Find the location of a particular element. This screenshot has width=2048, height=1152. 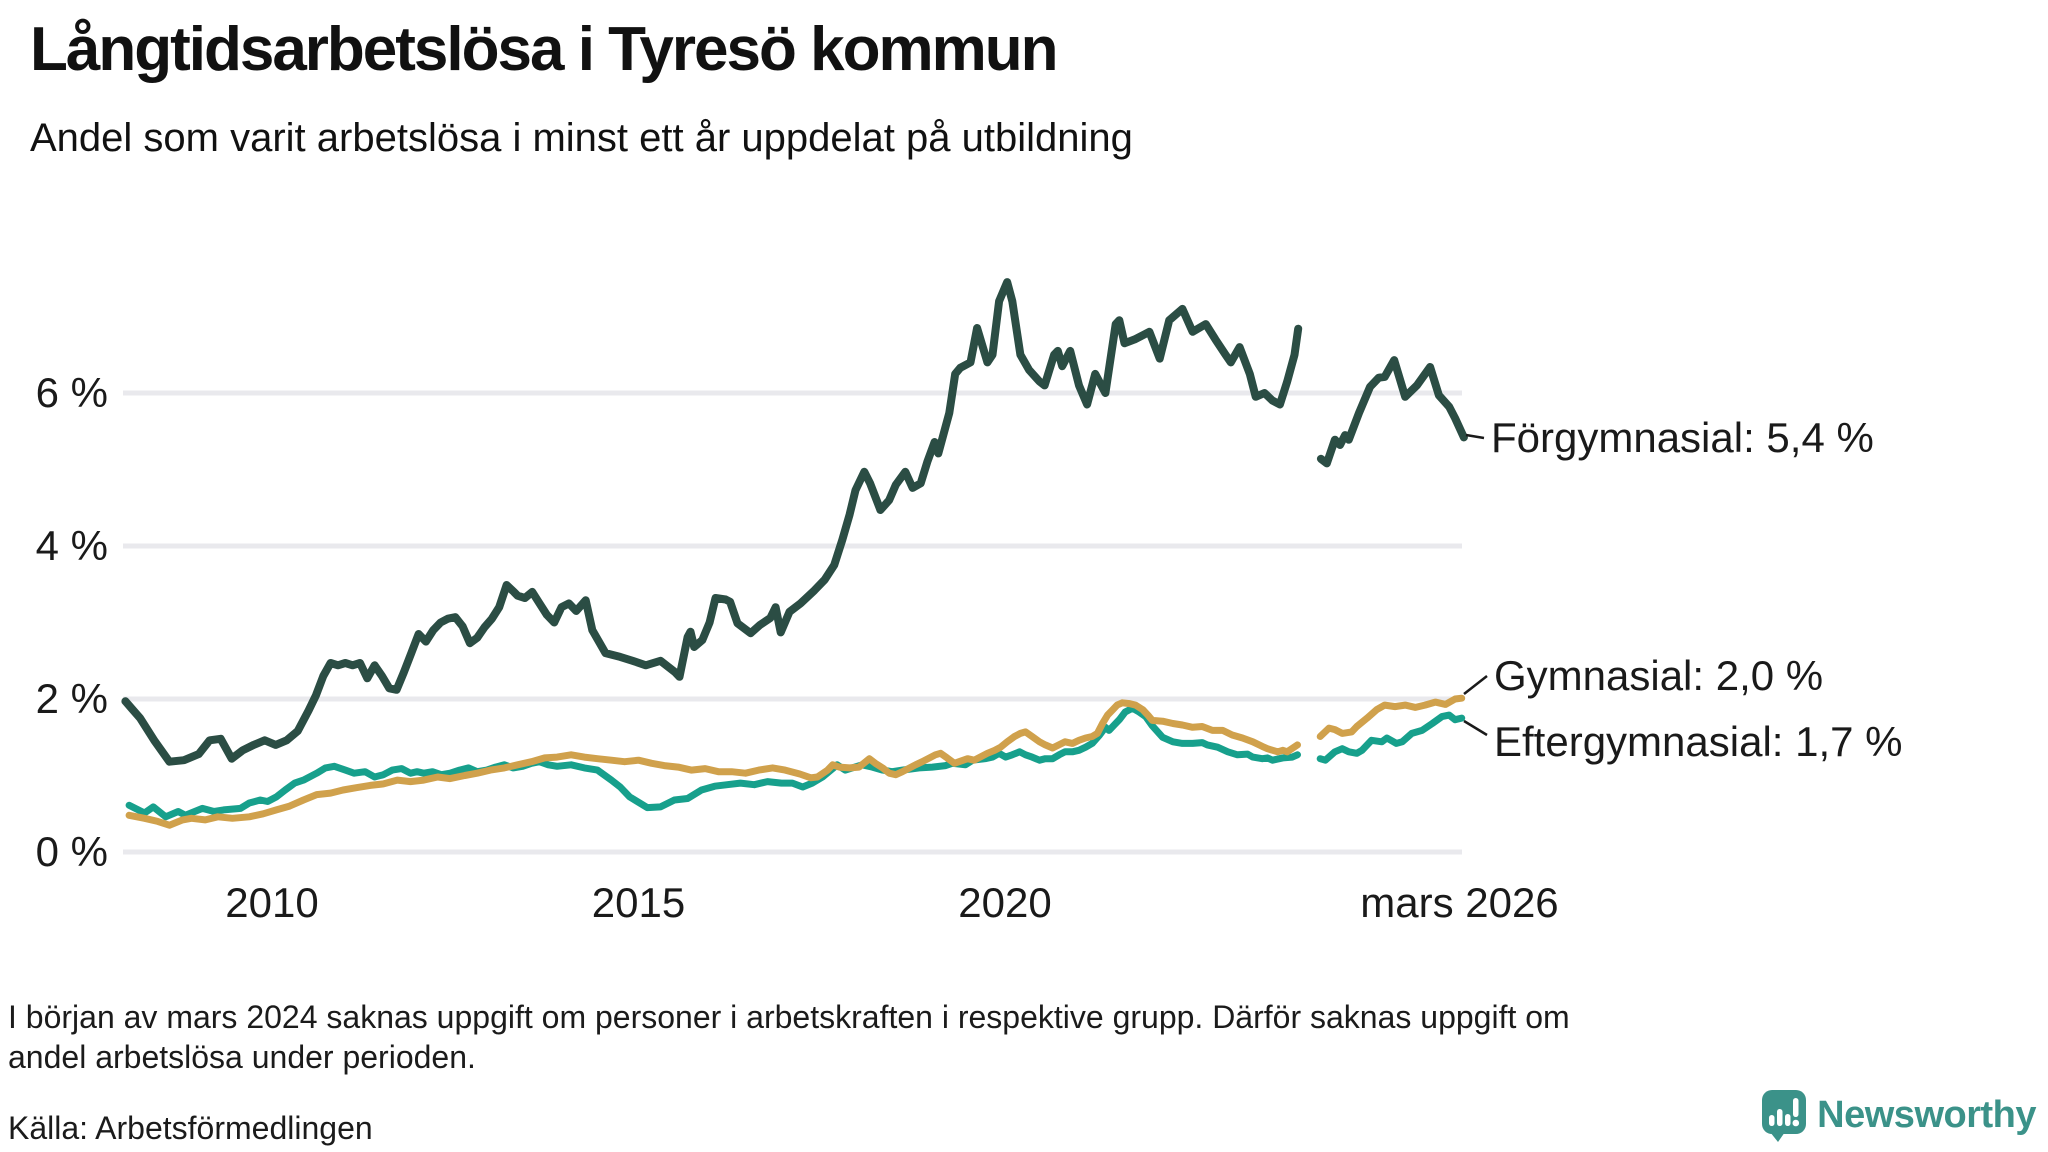

x-tick-label-2020: 2020 is located at coordinates (1005, 902).